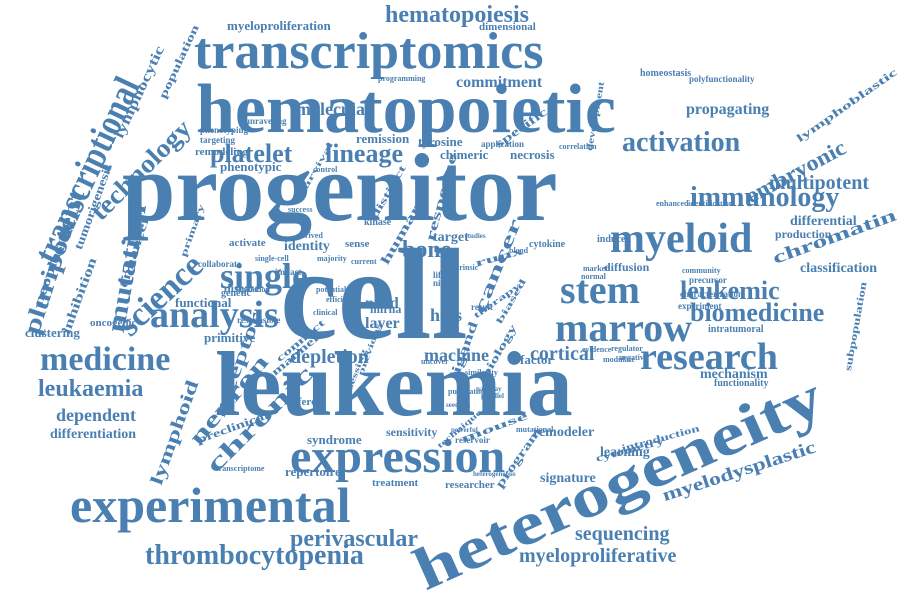  Describe the element at coordinates (619, 359) in the screenshot. I see `word-modulate: modulate` at that location.